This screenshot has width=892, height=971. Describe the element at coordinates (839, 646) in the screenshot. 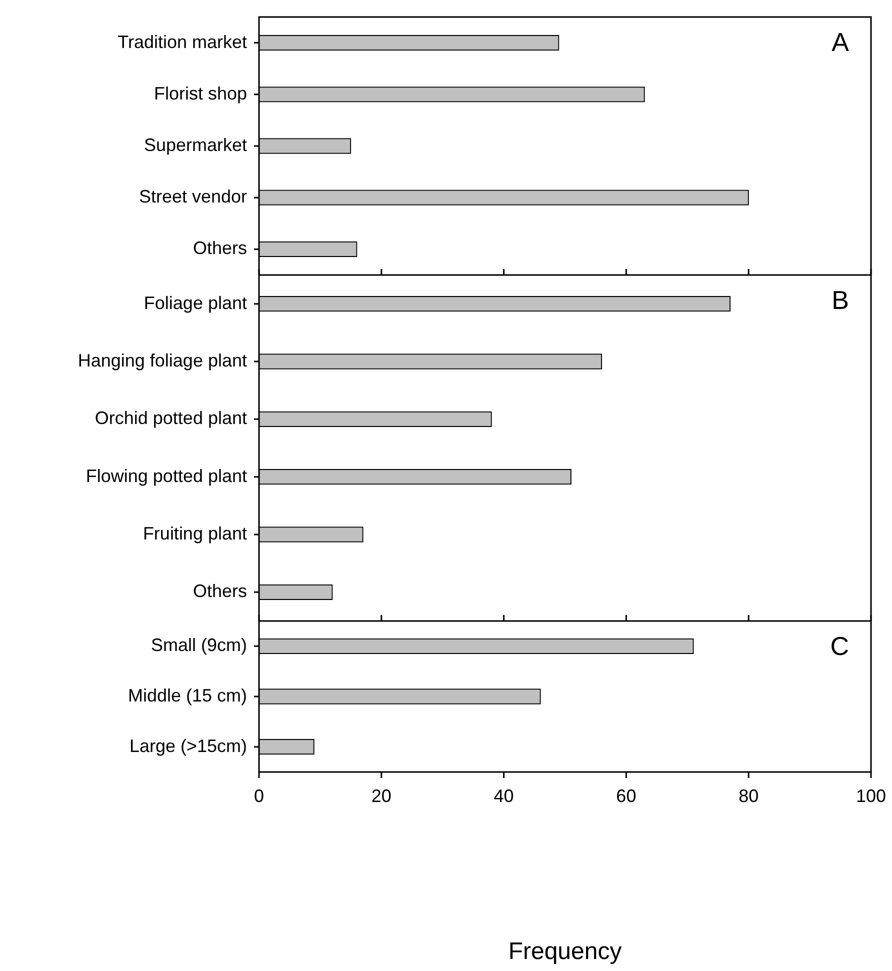

I see `annotation: C` at that location.